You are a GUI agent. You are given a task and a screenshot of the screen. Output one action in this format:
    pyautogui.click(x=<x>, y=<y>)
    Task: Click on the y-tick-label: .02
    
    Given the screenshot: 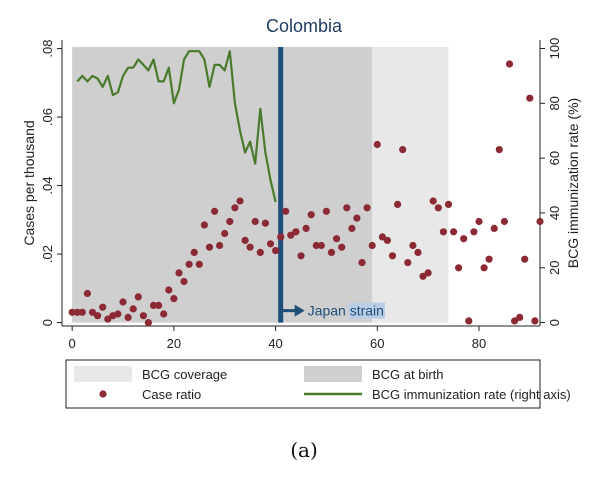 What is the action you would take?
    pyautogui.click(x=47, y=254)
    